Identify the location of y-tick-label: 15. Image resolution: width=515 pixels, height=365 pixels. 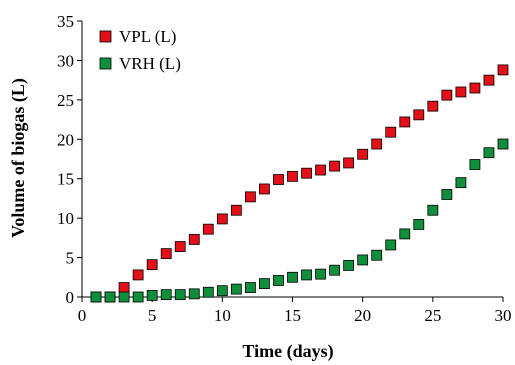
(65, 179).